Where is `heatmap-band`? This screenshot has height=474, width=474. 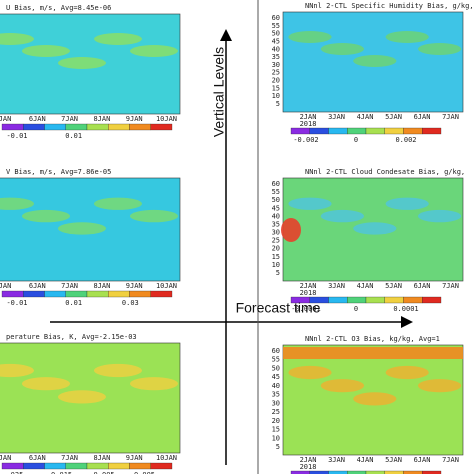 heatmap-band is located at coordinates (373, 353).